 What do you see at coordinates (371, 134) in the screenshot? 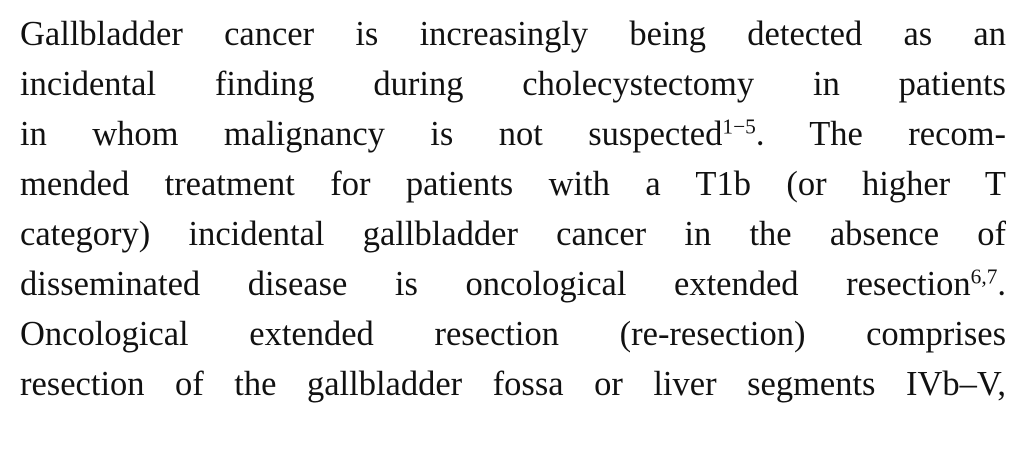
I see `line-text: in whom malignancy is not suspected` at bounding box center [371, 134].